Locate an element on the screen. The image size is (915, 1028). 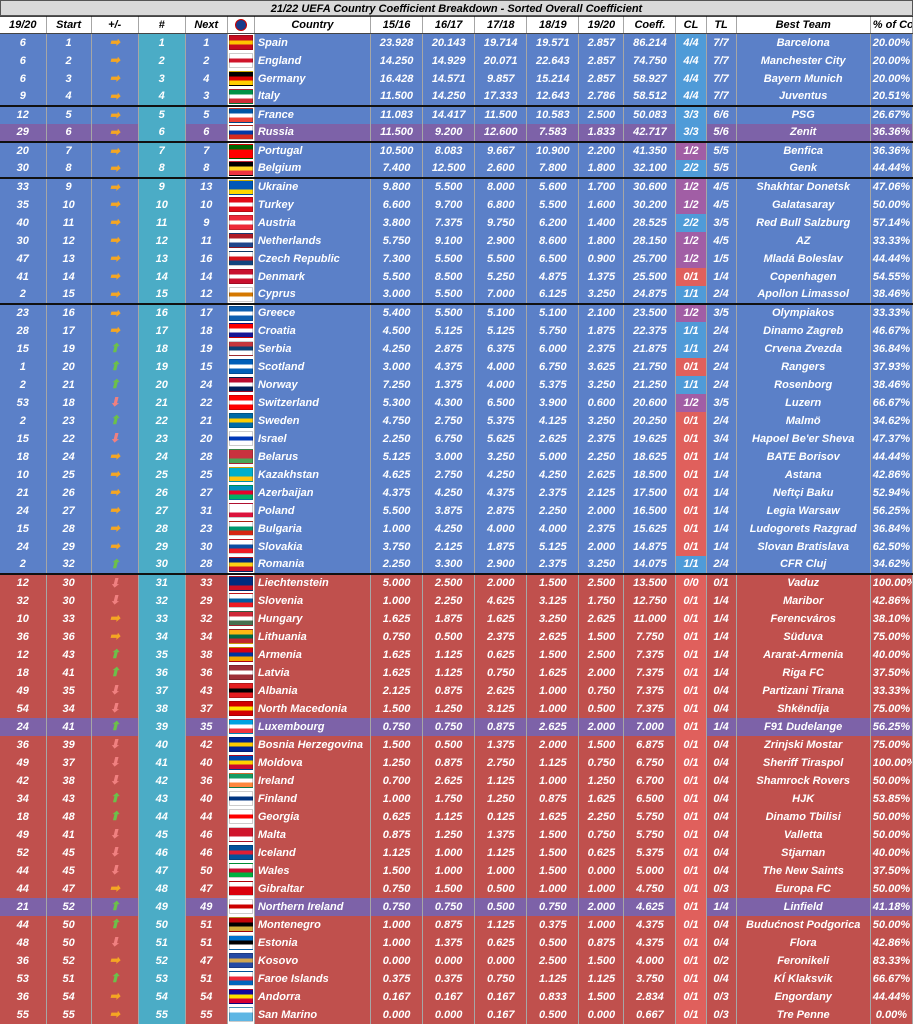
best-team: Luzern is located at coordinates (803, 402).